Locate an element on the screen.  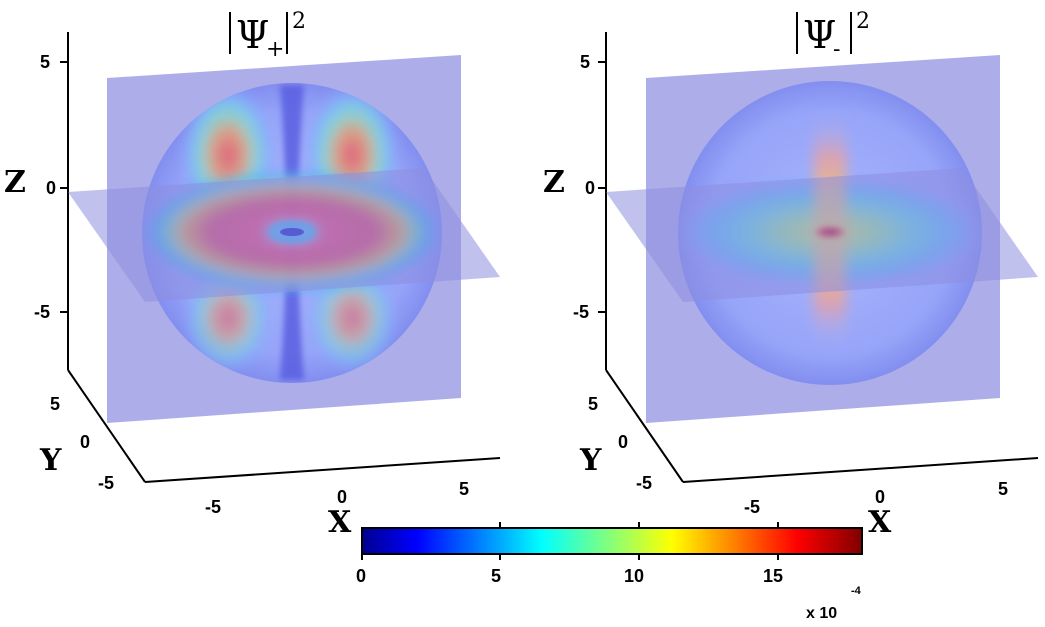
colorbar-tick-label: 0 is located at coordinates (361, 576).